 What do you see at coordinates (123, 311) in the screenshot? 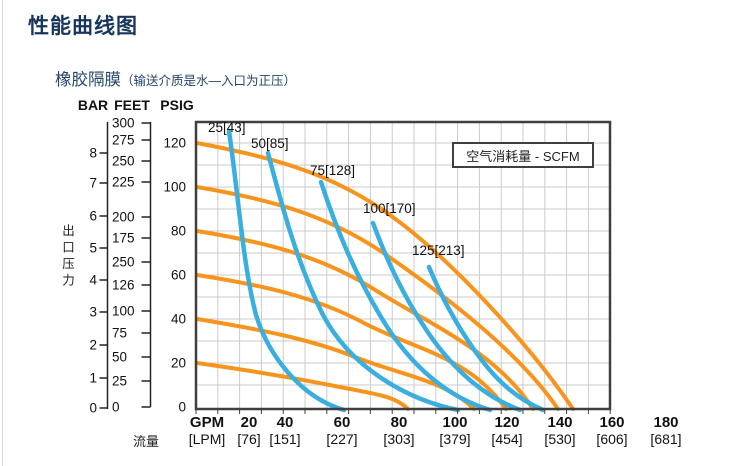
I see `feet-tick-label: 100` at bounding box center [123, 311].